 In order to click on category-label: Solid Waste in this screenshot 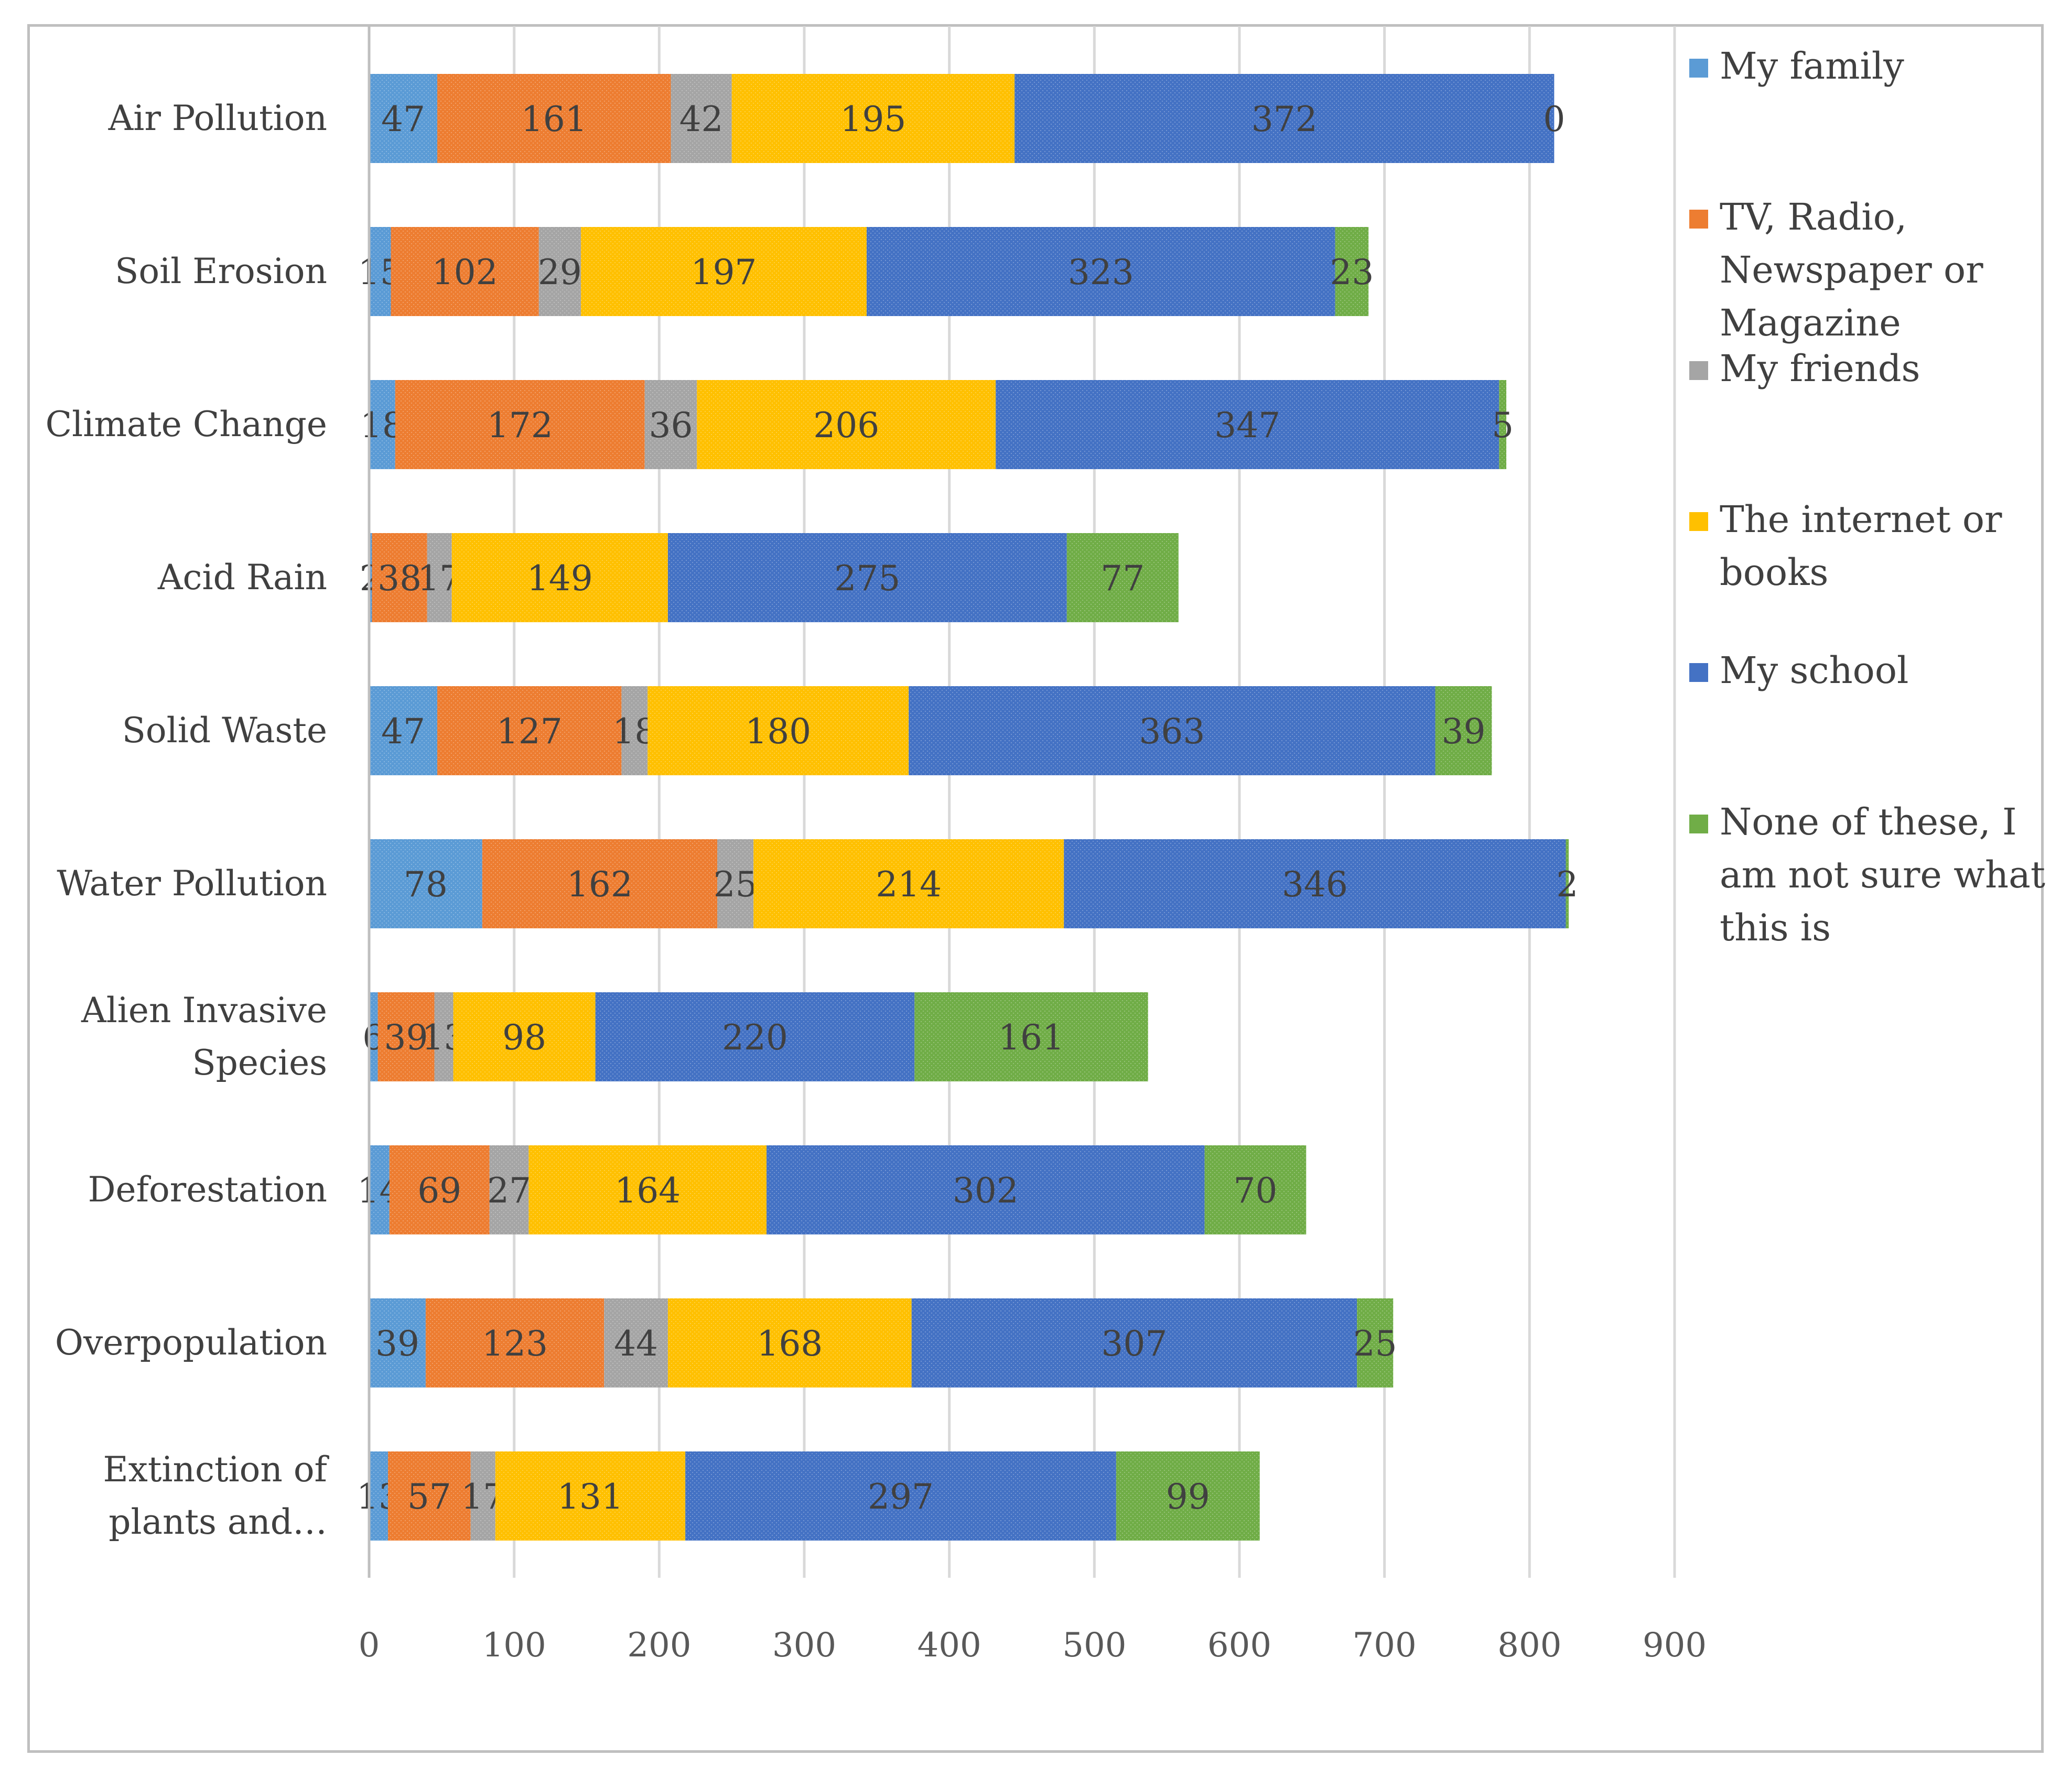, I will do `click(224, 731)`.